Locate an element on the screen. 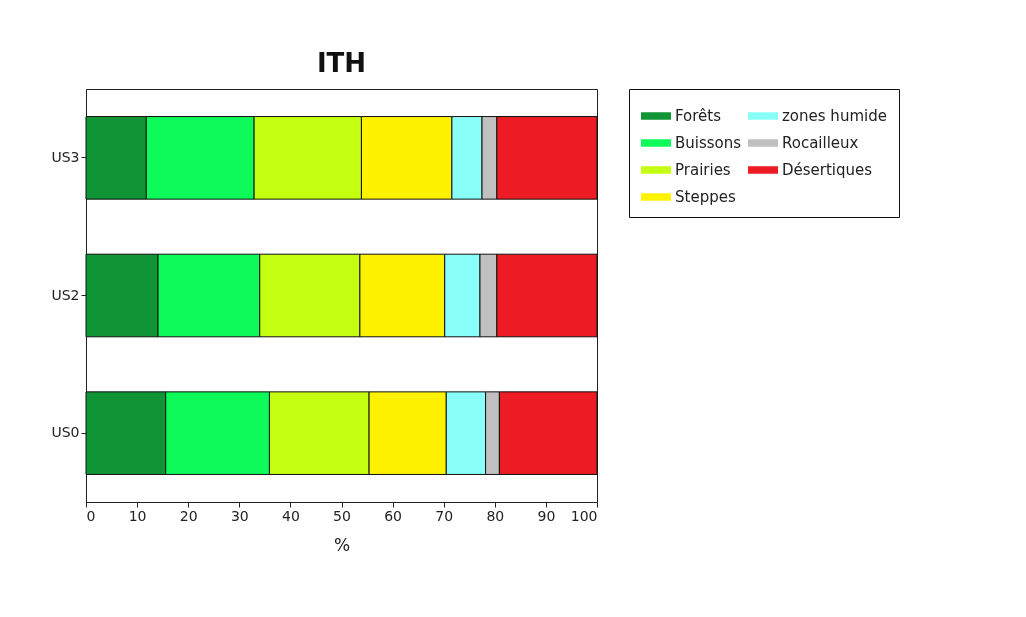 The width and height of the screenshot is (1026, 617). legend-label: zones humide is located at coordinates (834, 116).